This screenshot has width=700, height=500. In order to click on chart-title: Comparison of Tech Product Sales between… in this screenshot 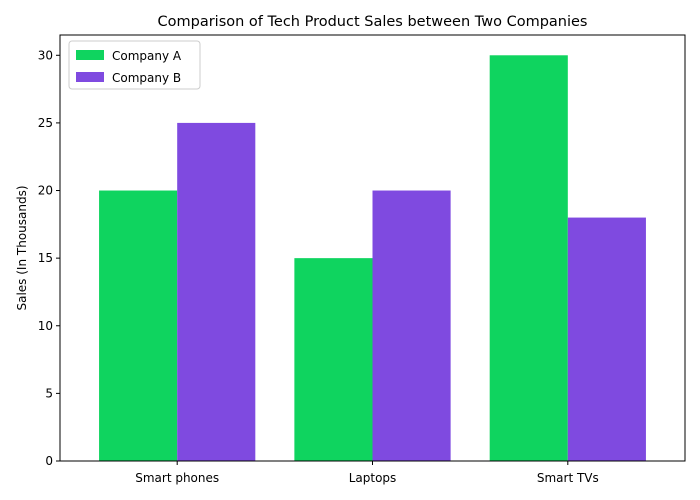, I will do `click(373, 22)`.